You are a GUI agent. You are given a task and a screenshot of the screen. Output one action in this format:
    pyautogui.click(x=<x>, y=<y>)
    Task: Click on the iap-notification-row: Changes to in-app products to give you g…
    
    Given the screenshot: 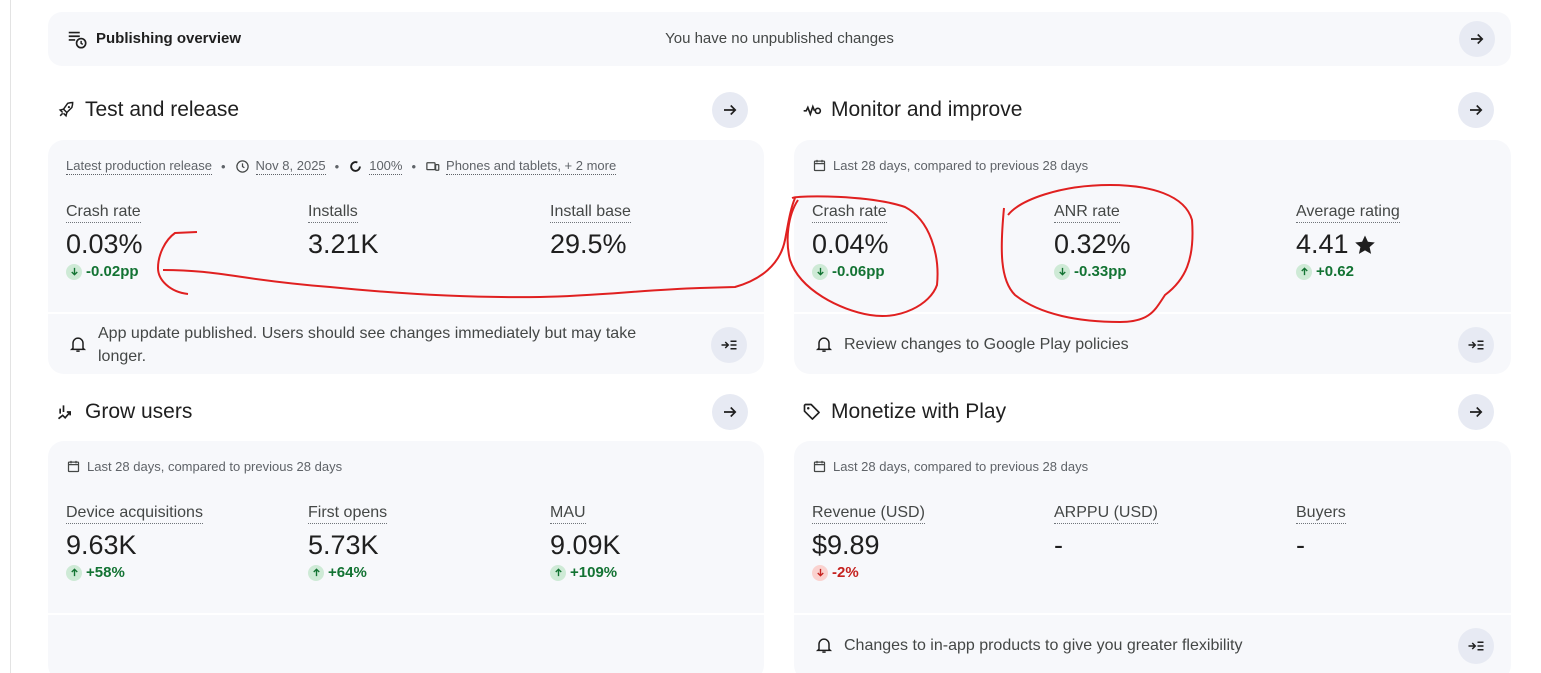 What is the action you would take?
    pyautogui.click(x=1152, y=643)
    